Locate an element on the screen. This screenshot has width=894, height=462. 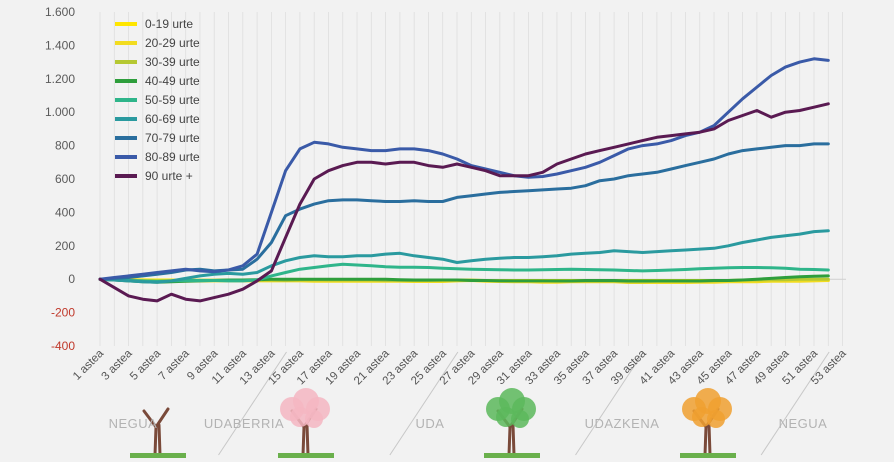
y-tick-label: -200 is located at coordinates (63, 313).